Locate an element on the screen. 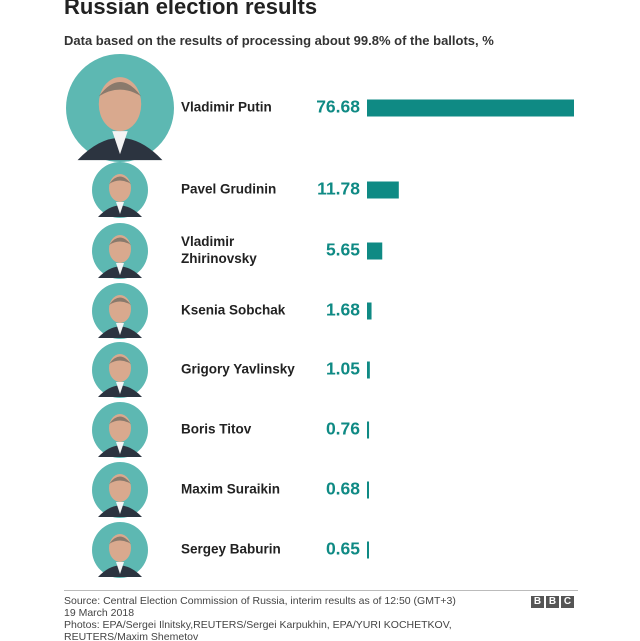  chart-title: Russian election results is located at coordinates (191, 9).